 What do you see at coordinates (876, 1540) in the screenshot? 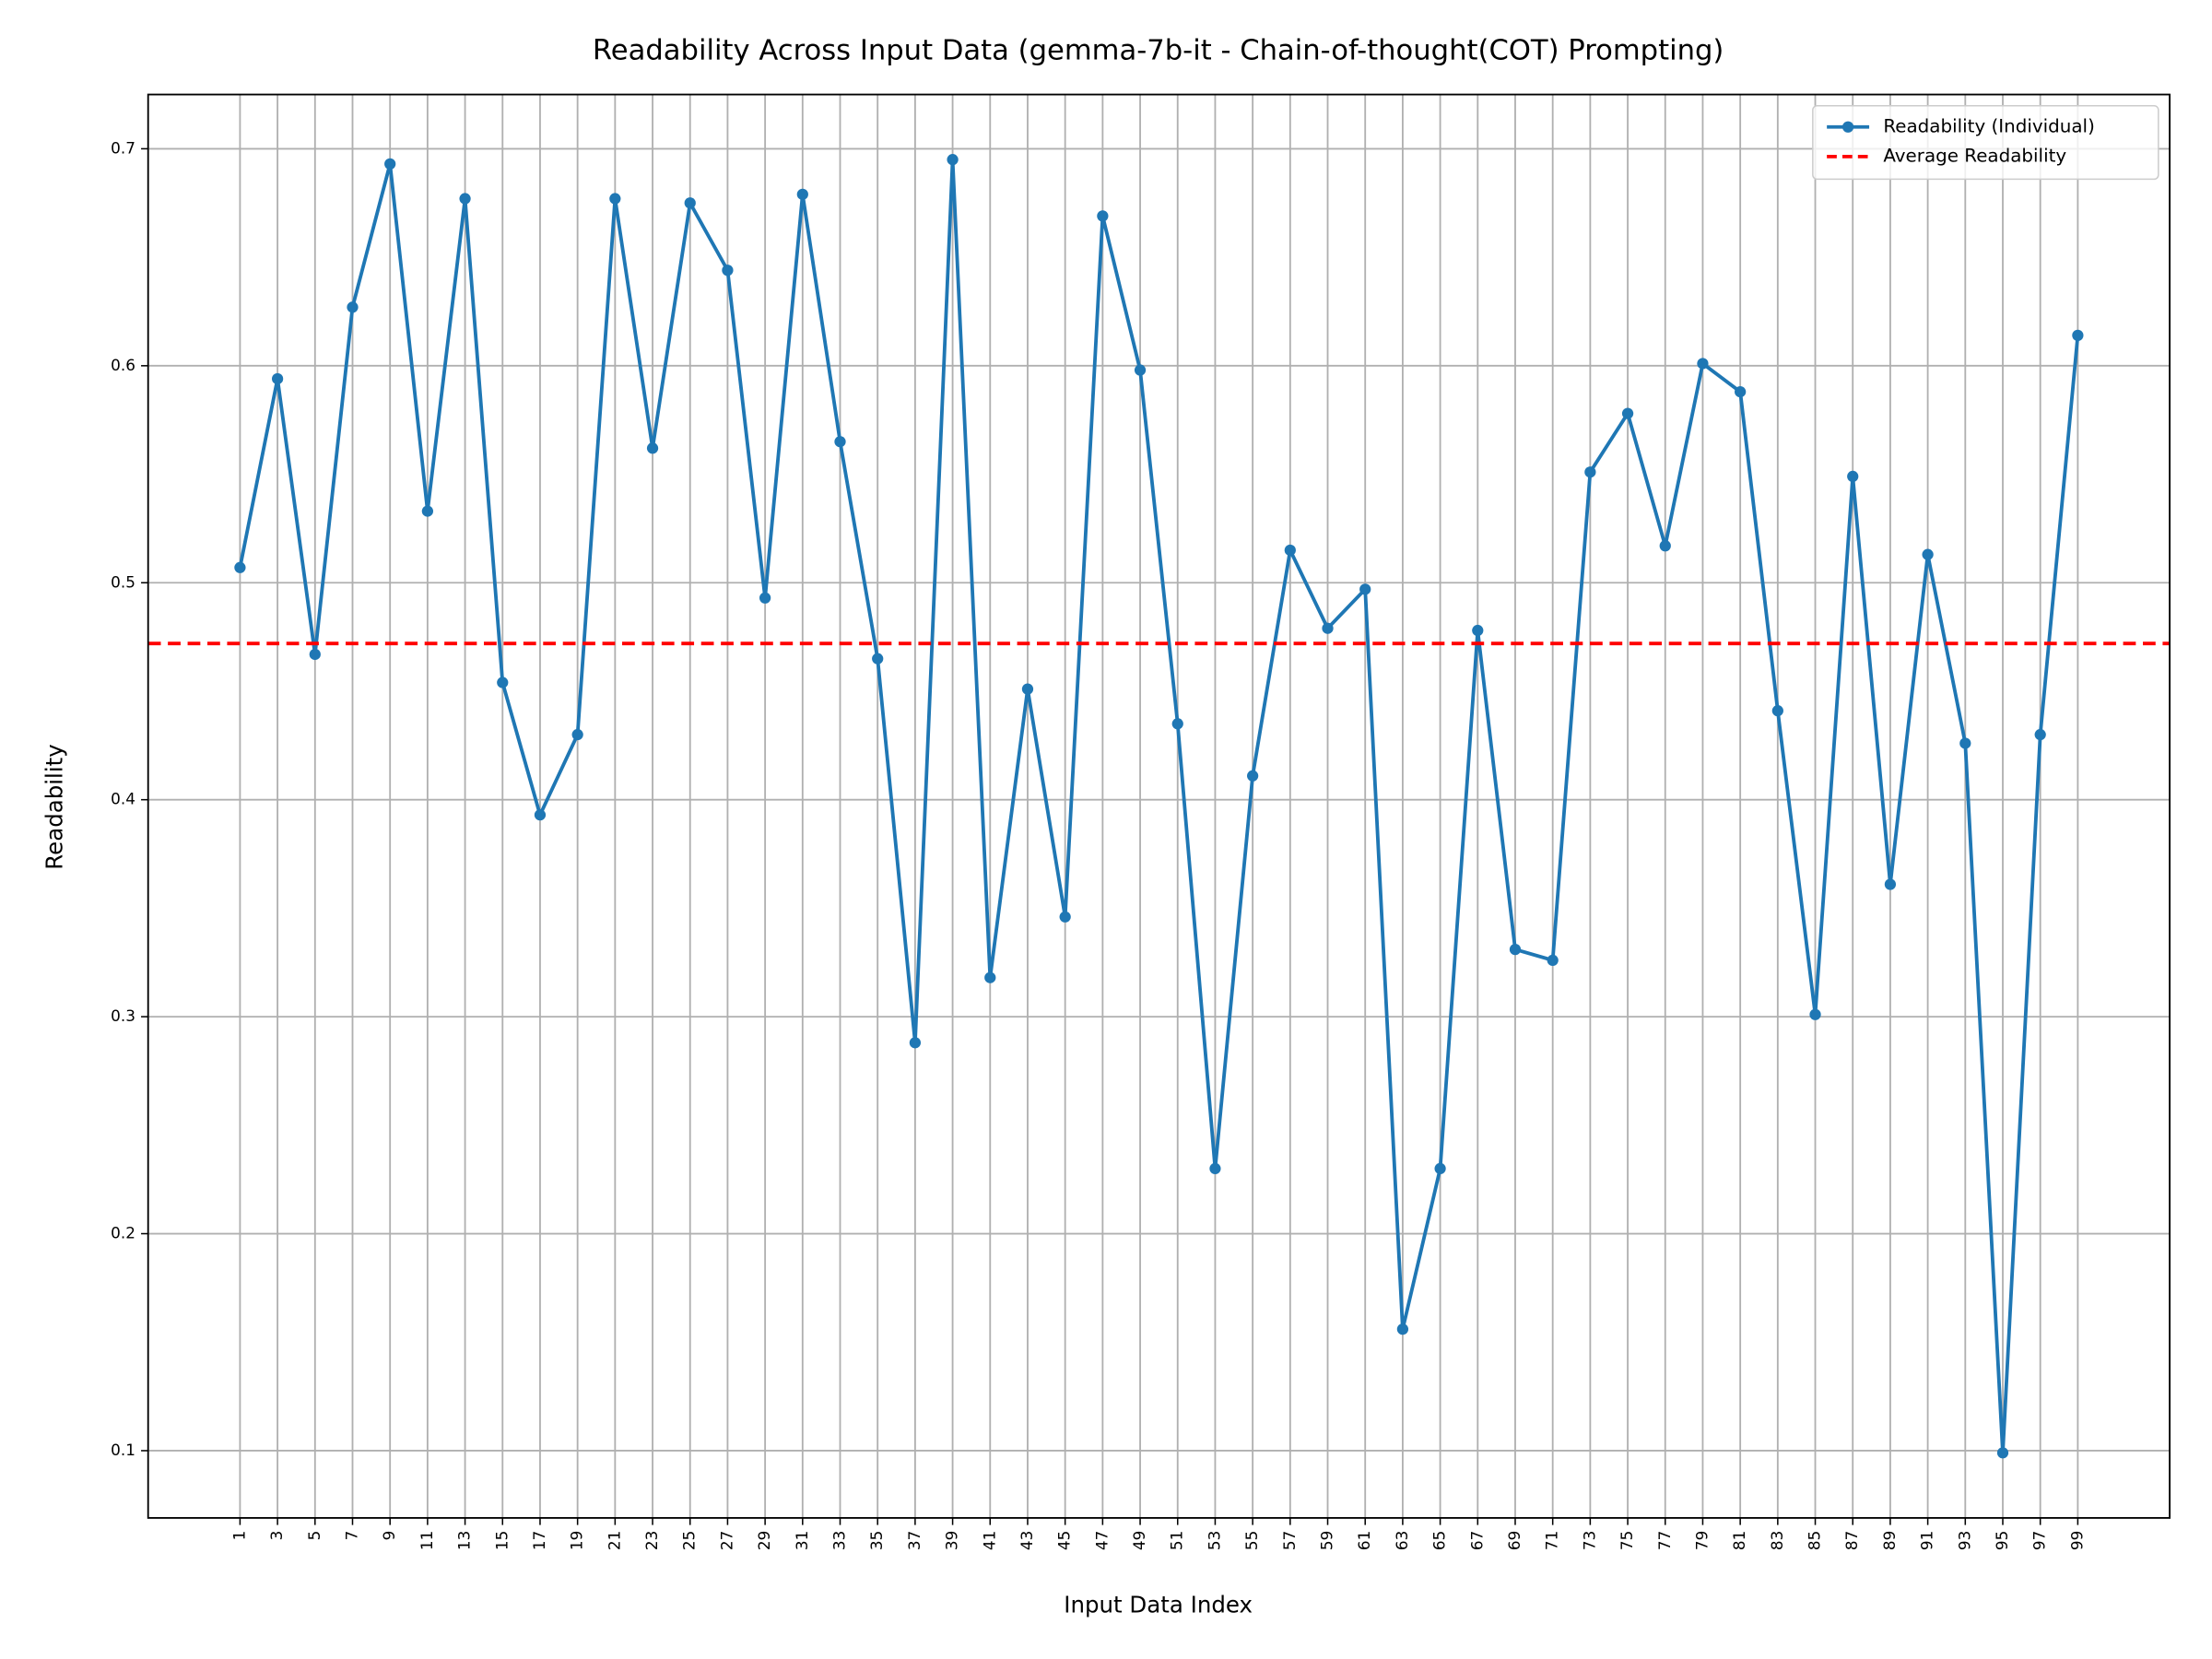
I see `x-tick-label: 35` at bounding box center [876, 1540].